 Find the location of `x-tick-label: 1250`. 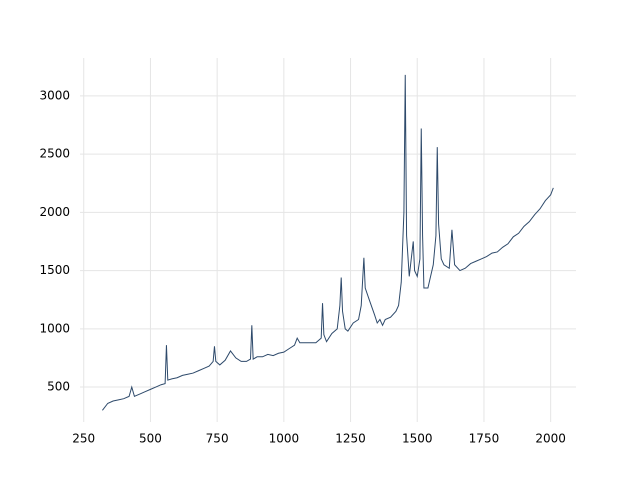

x-tick-label: 1250 is located at coordinates (350, 439).